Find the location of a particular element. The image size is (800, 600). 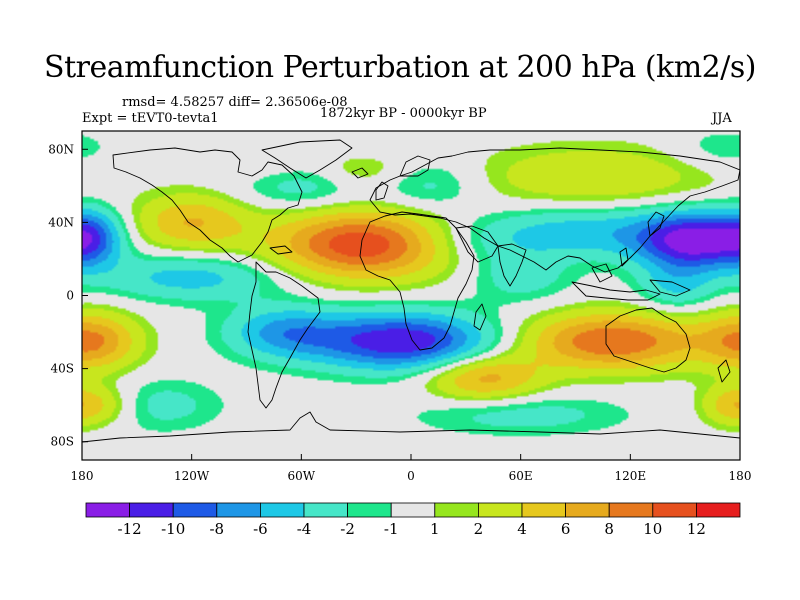

north-america-coast is located at coordinates (207, 205).